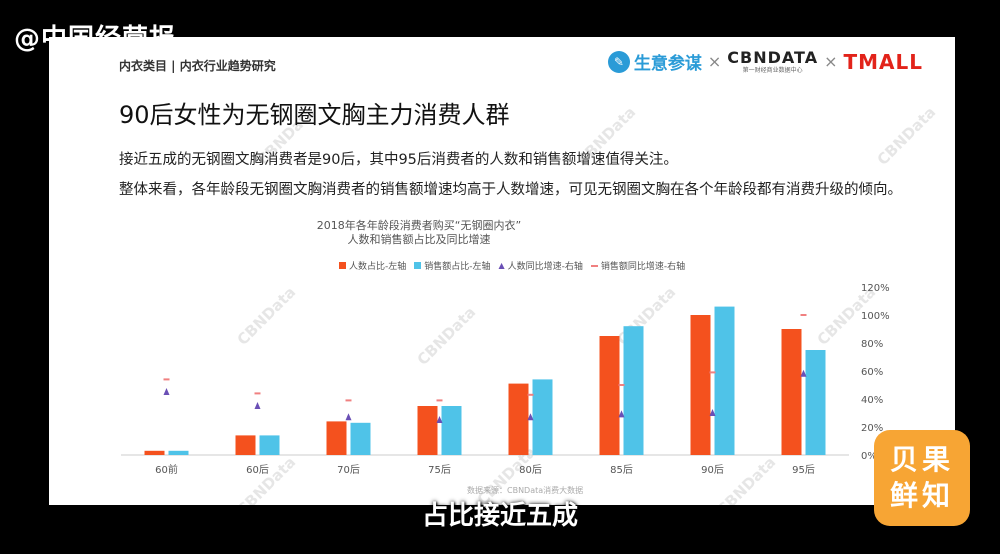 The width and height of the screenshot is (1000, 554). What do you see at coordinates (166, 469) in the screenshot?
I see `x-tick-label: 60前` at bounding box center [166, 469].